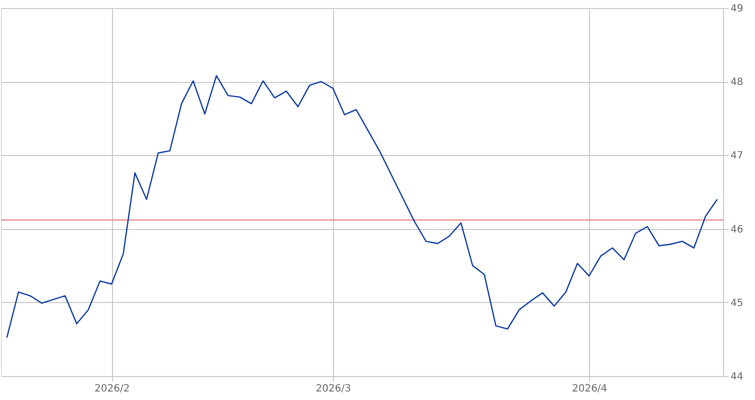 This screenshot has width=755, height=400. What do you see at coordinates (590, 389) in the screenshot?
I see `x-tick-label: 2026/4` at bounding box center [590, 389].